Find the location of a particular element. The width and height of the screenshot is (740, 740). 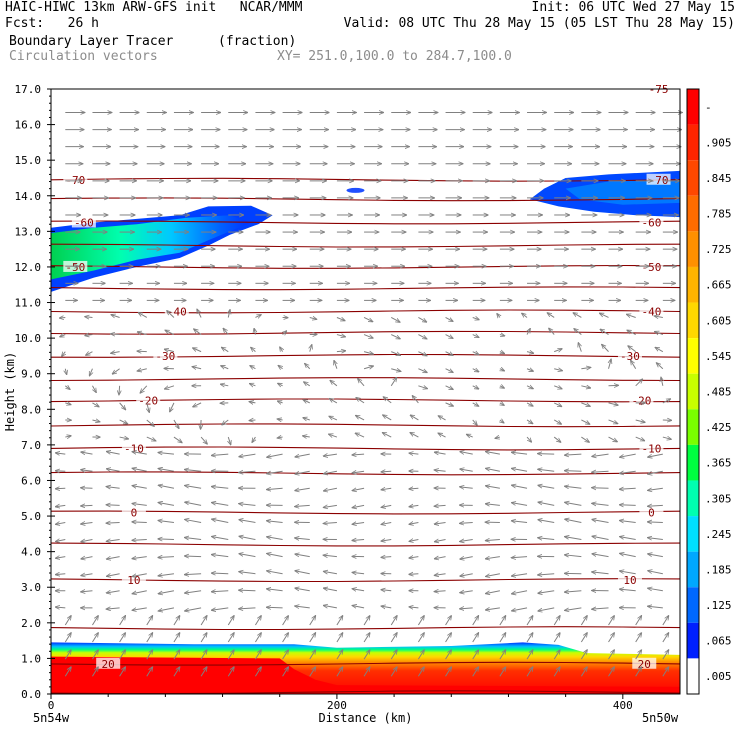

contour-label: 20 is located at coordinates (108, 664).